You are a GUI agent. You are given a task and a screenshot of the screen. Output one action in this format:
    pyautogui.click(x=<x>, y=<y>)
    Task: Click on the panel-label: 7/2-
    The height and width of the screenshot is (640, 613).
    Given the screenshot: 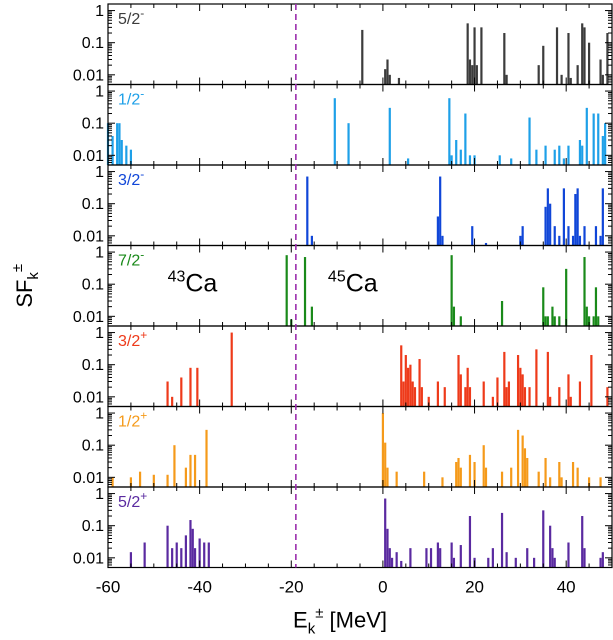 What is the action you would take?
    pyautogui.click(x=131, y=259)
    